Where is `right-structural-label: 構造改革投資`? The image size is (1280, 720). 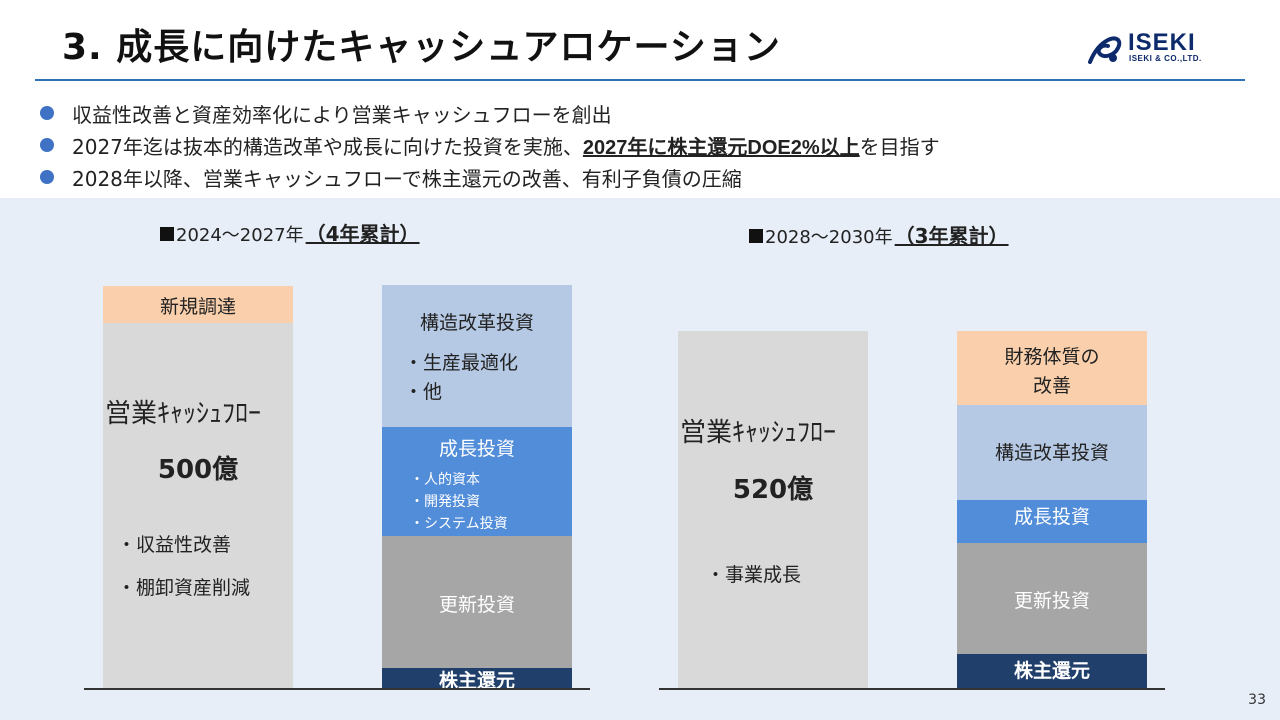 right-structural-label: 構造改革投資 is located at coordinates (1051, 453).